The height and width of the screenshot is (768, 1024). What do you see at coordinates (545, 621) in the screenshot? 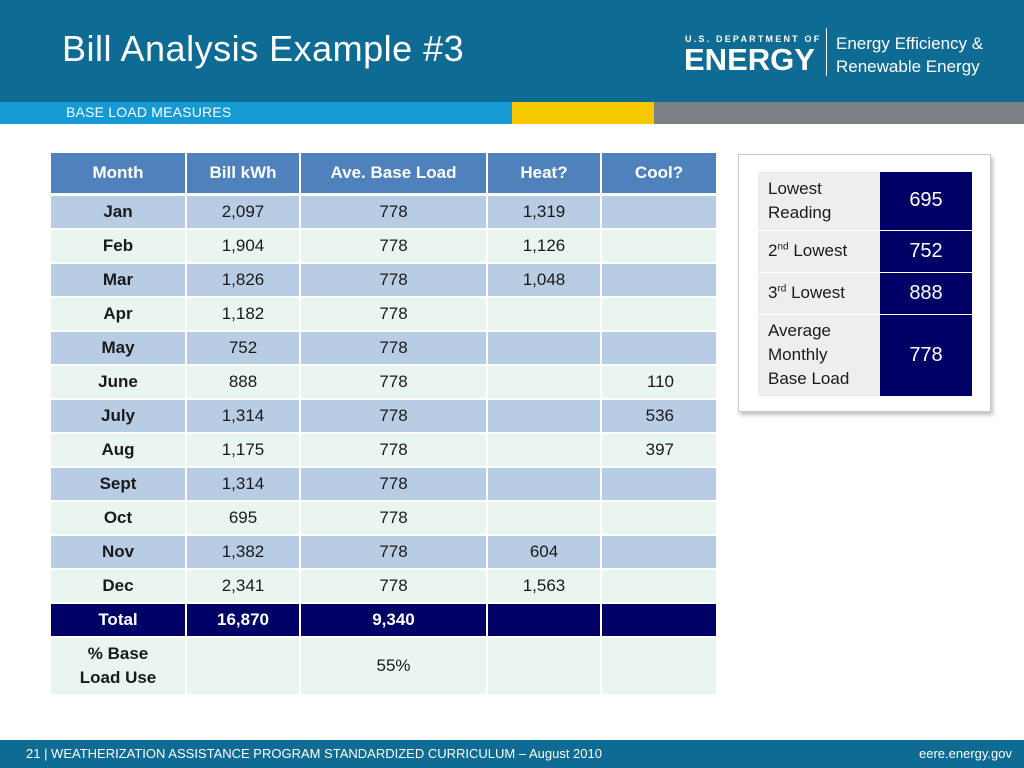
I see `cell-total-heat` at bounding box center [545, 621].